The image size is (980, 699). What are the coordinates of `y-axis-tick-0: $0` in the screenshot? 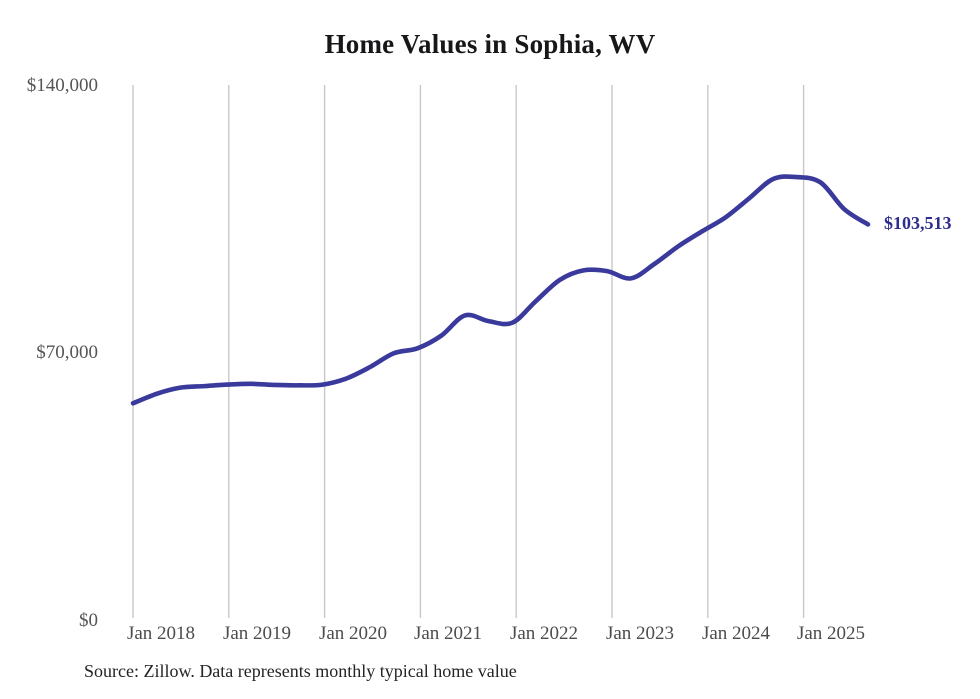 It's located at (88, 620).